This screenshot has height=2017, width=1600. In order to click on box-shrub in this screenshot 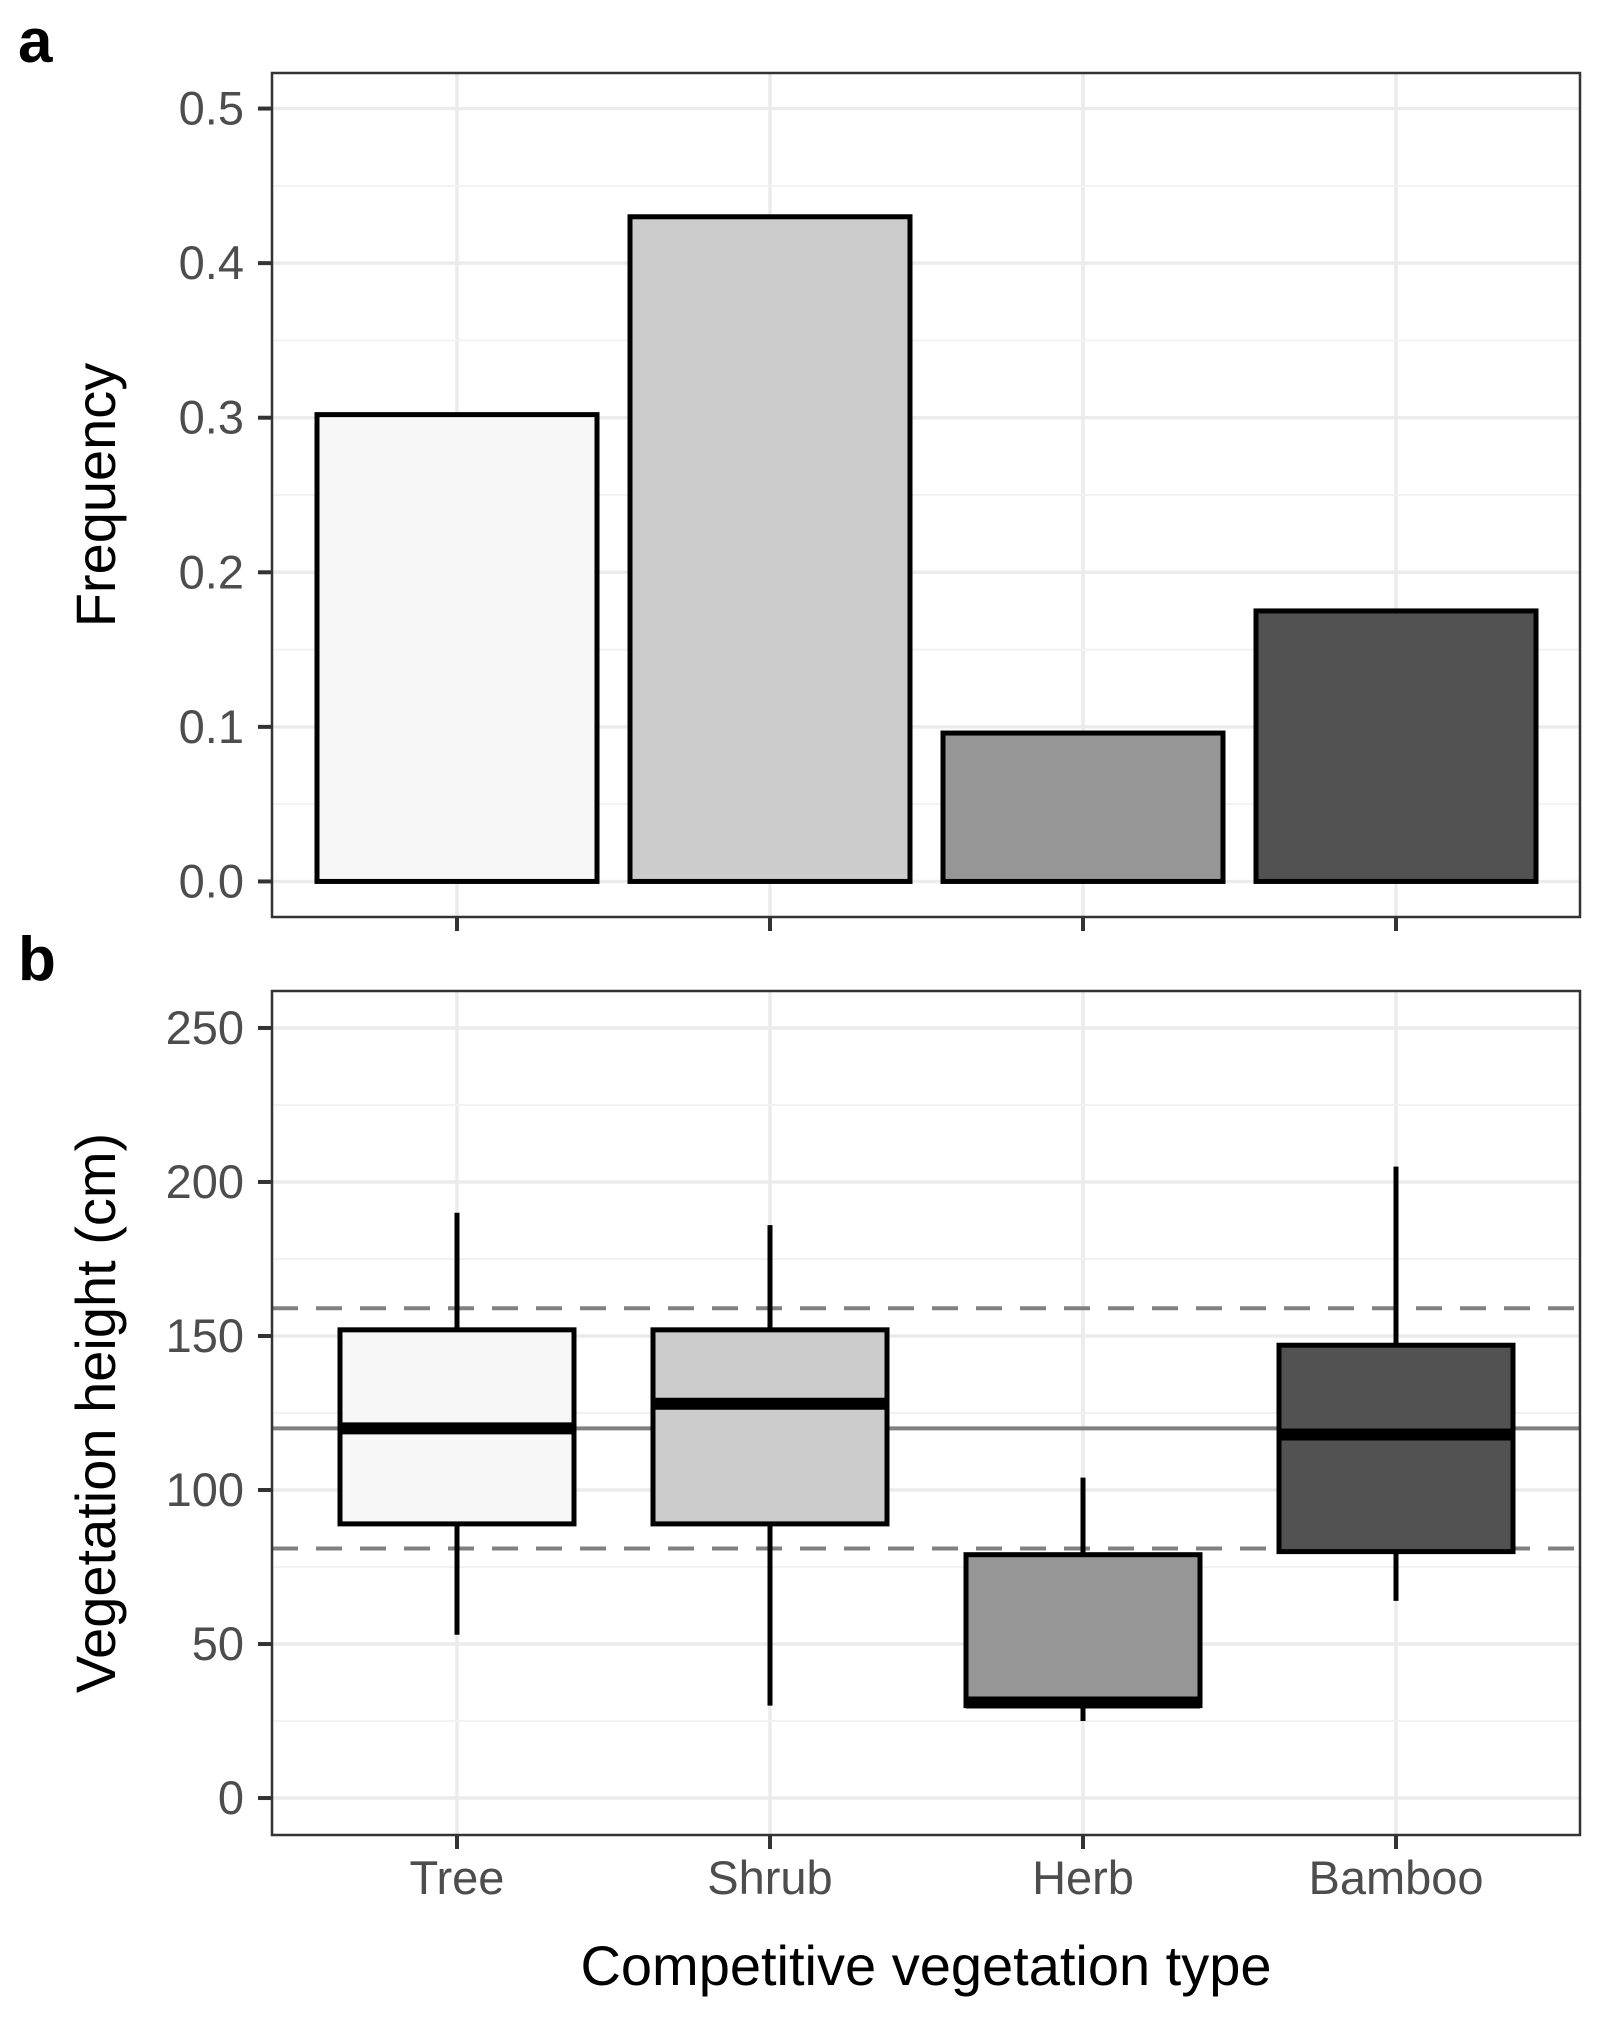, I will do `click(770, 1427)`.